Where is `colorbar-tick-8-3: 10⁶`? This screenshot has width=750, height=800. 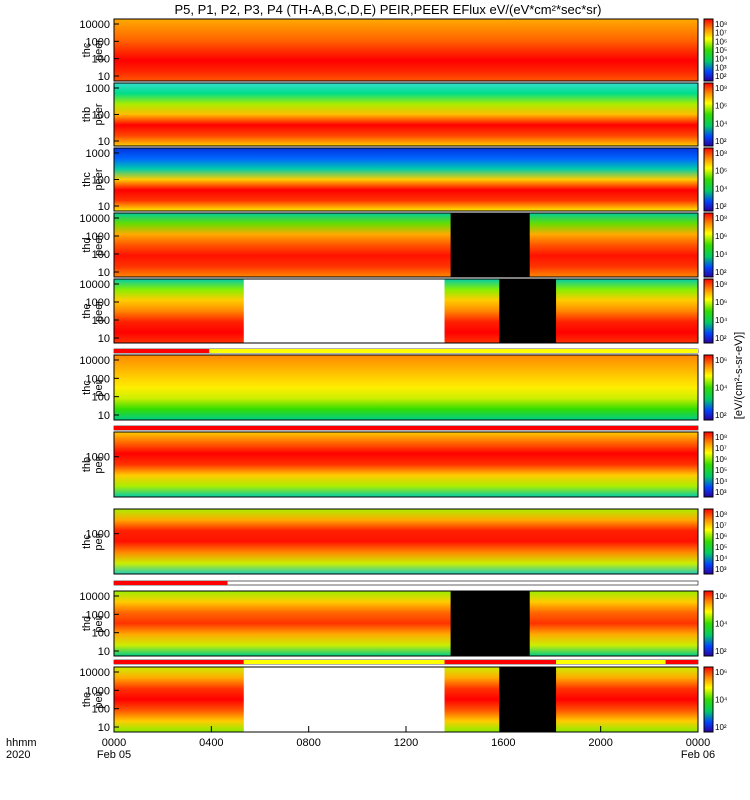
colorbar-tick-8-3: 10⁶ is located at coordinates (721, 536).